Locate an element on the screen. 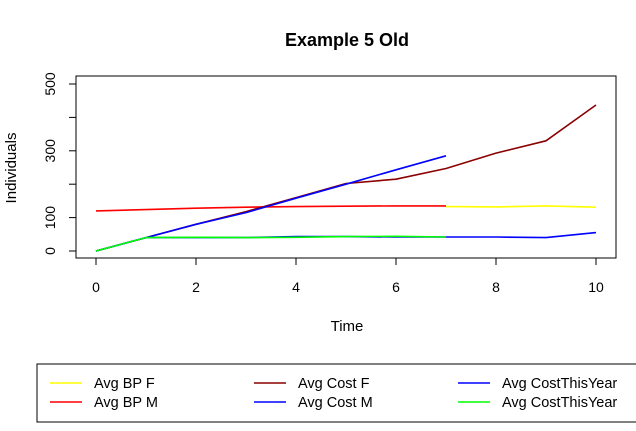 This screenshot has width=636, height=431. x-tick-label: 4 is located at coordinates (296, 287).